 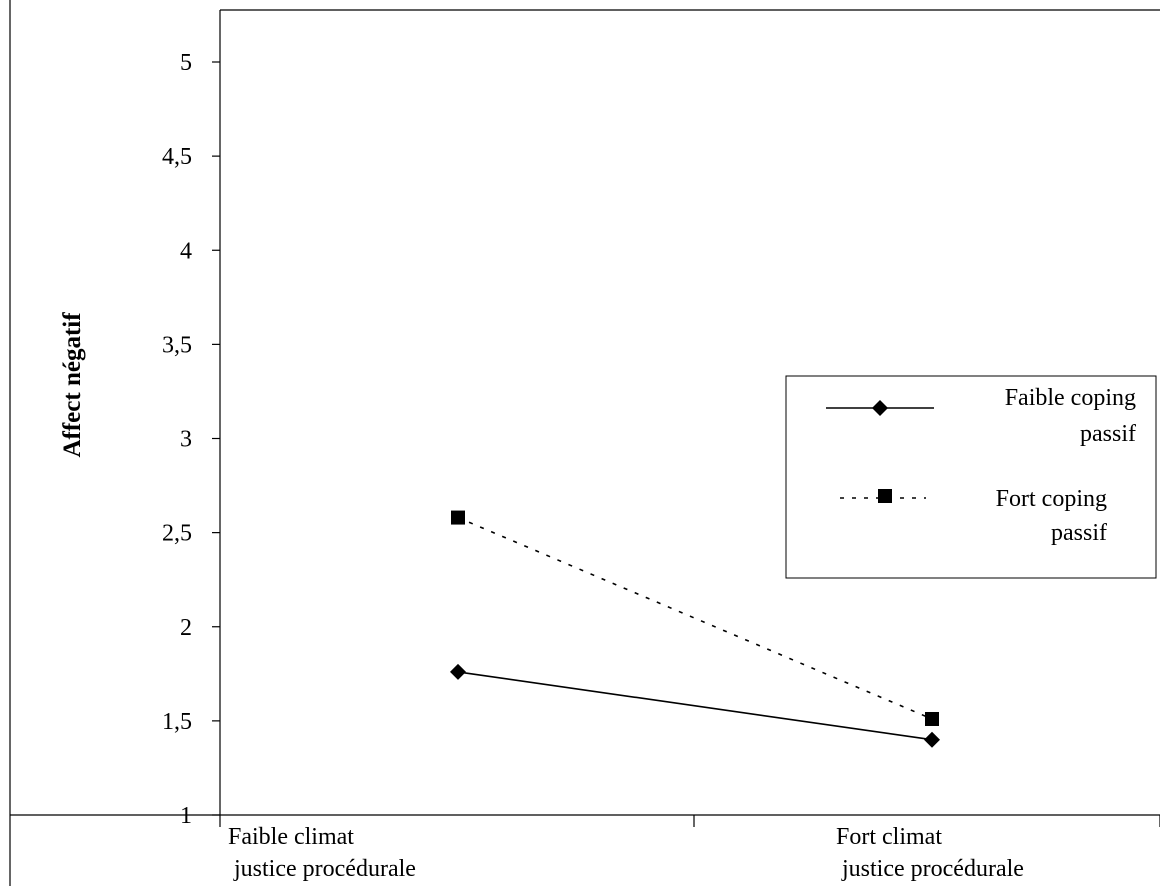 I want to click on x-category-label: Fort climat justice procédurale, so click(x=930, y=853).